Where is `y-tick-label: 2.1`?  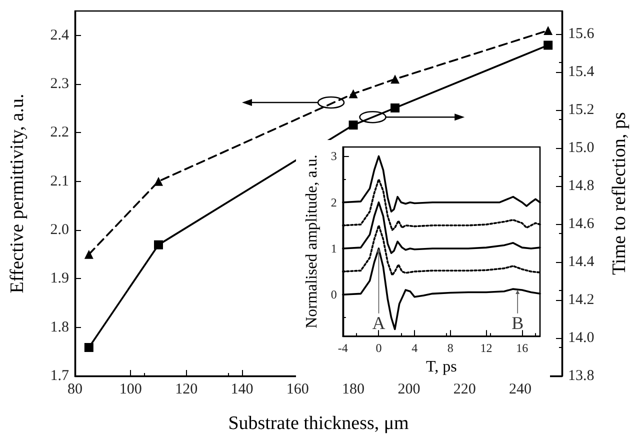 y-tick-label: 2.1 is located at coordinates (59, 181).